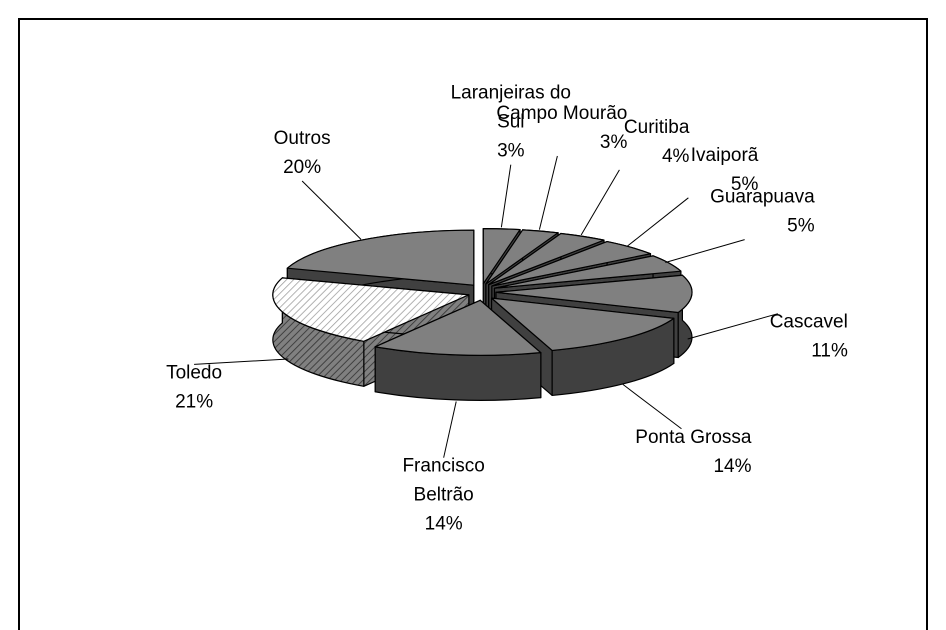 The width and height of the screenshot is (946, 630). I want to click on category-label: Campo Mourão, so click(561, 113).